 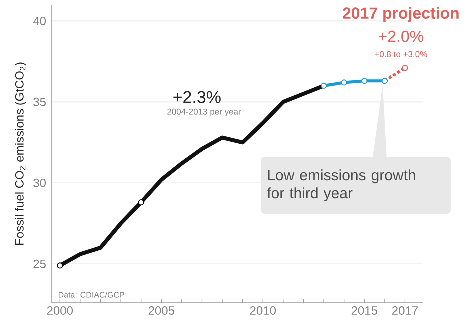 I want to click on y-tick-label: 25, so click(x=40, y=264).